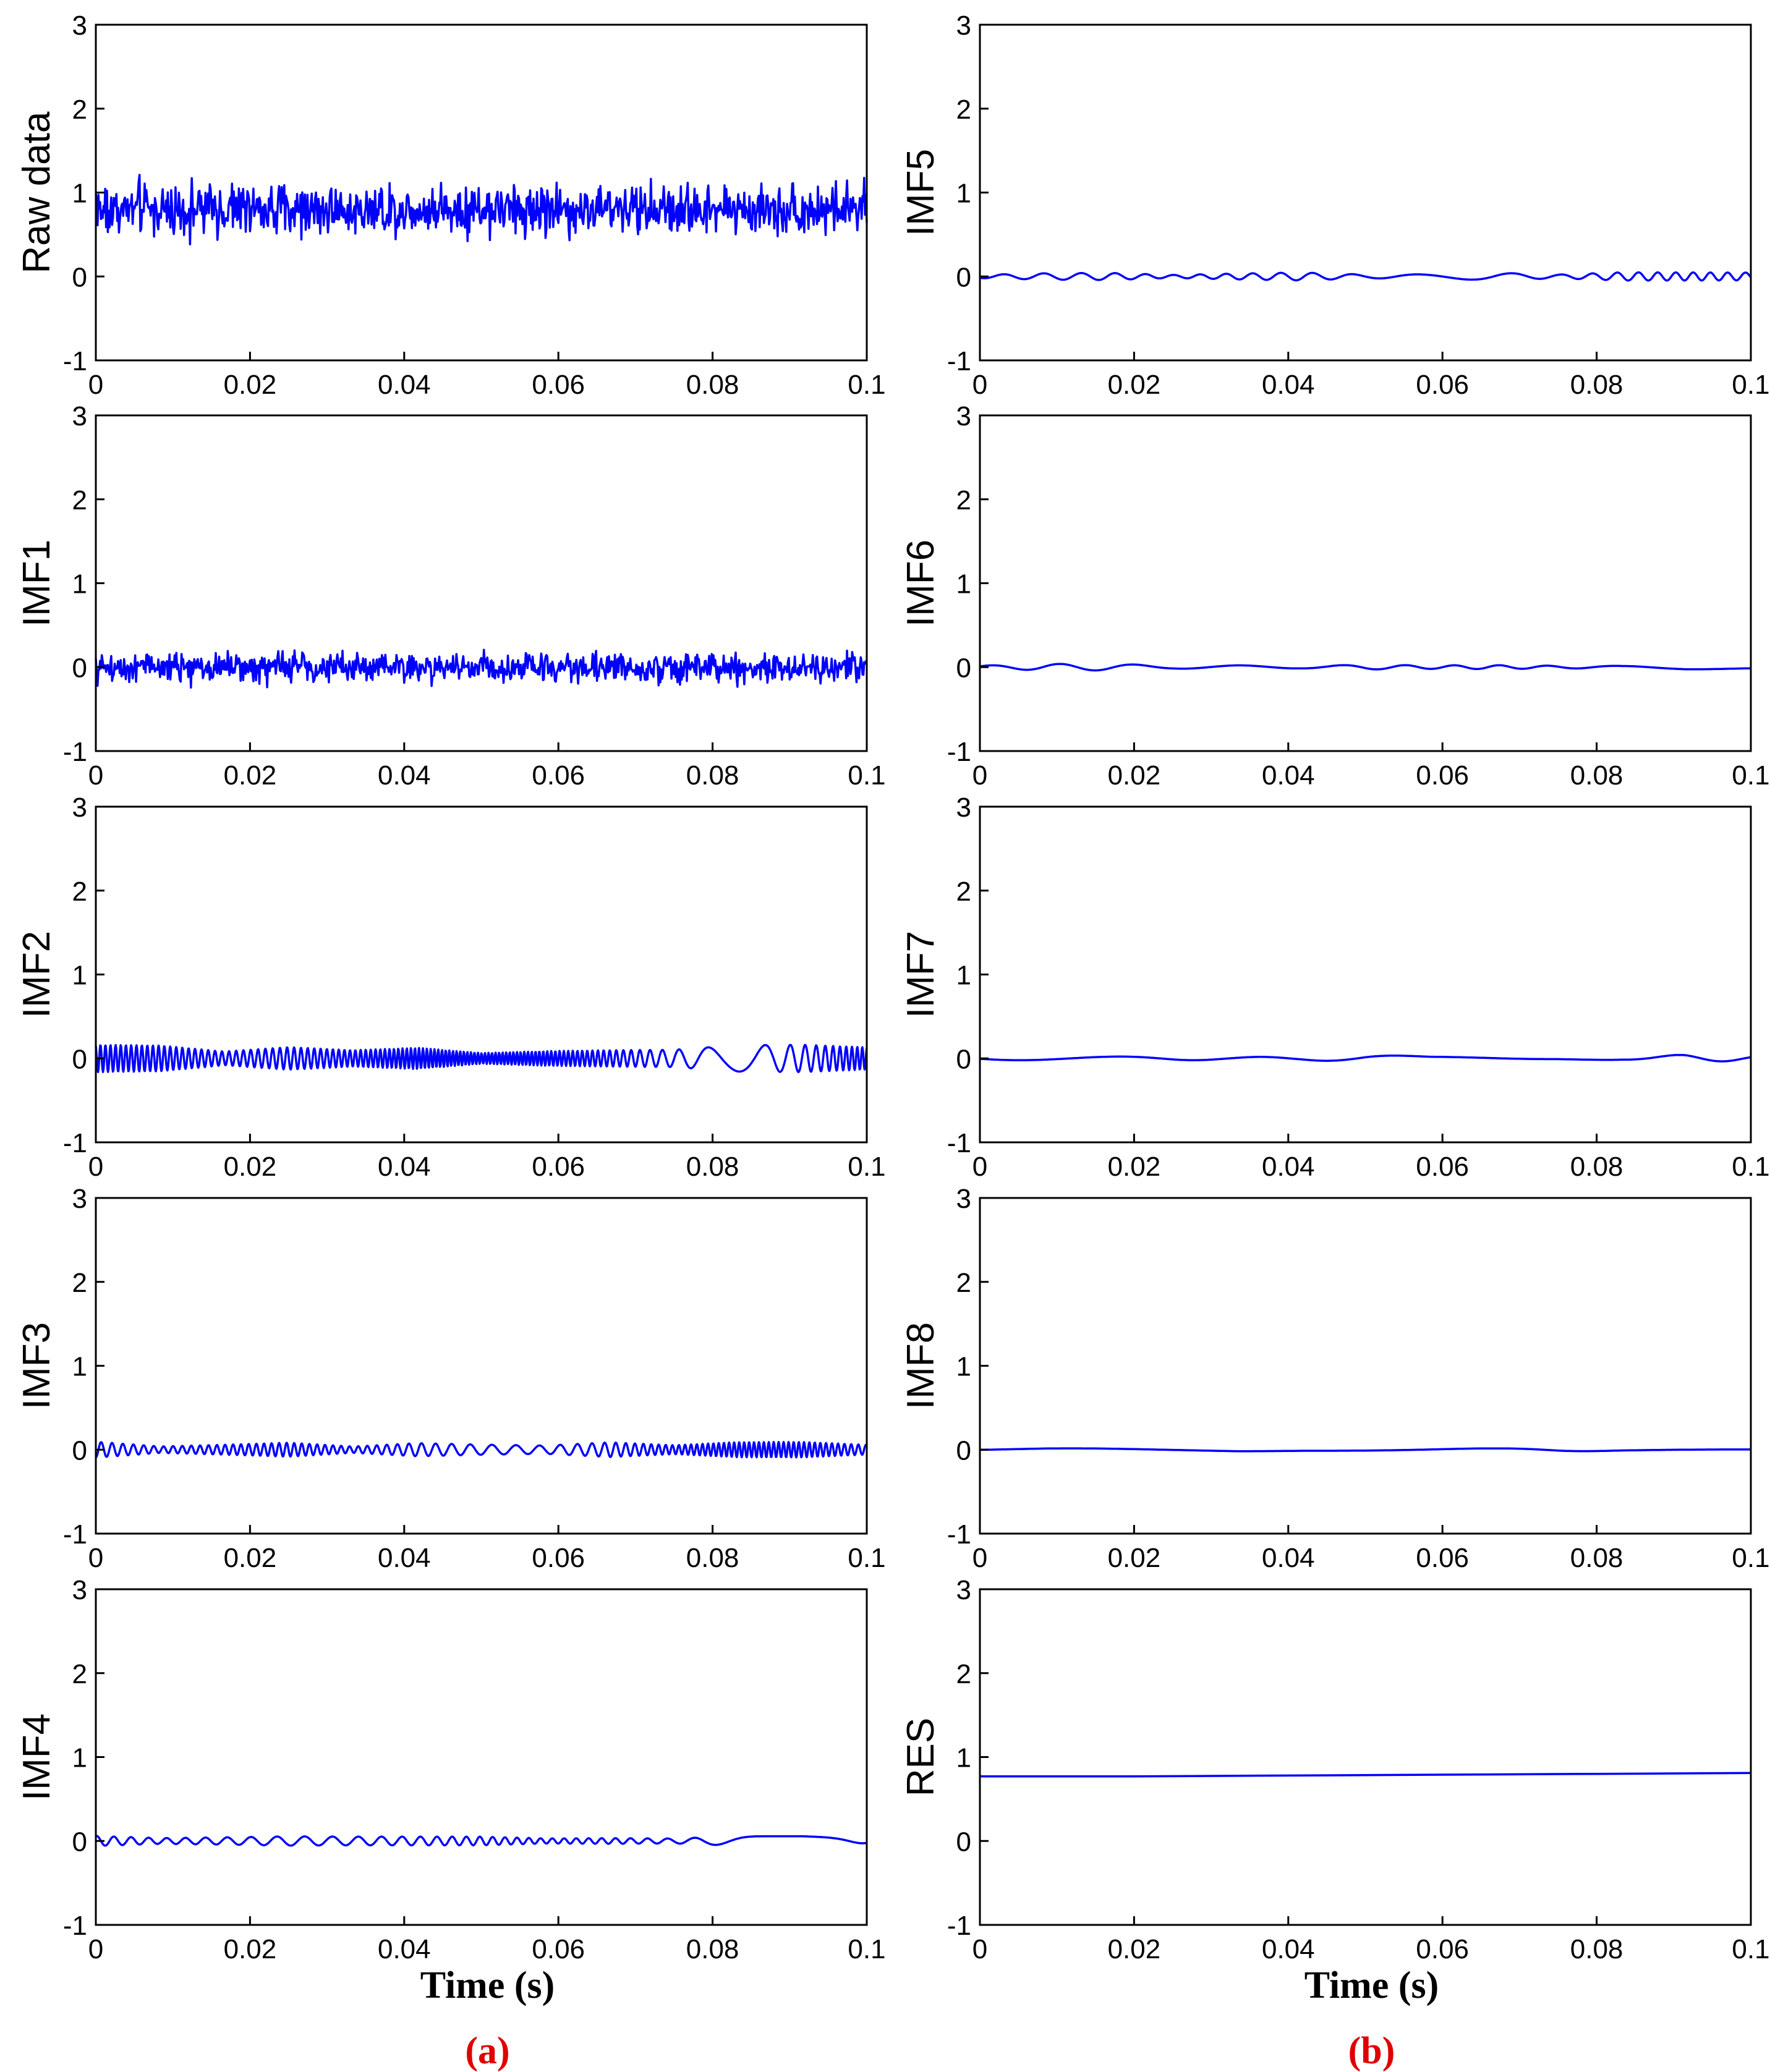 Image resolution: width=1770 pixels, height=2072 pixels. Describe the element at coordinates (921, 1365) in the screenshot. I see `y-axis-label: IMF8` at that location.